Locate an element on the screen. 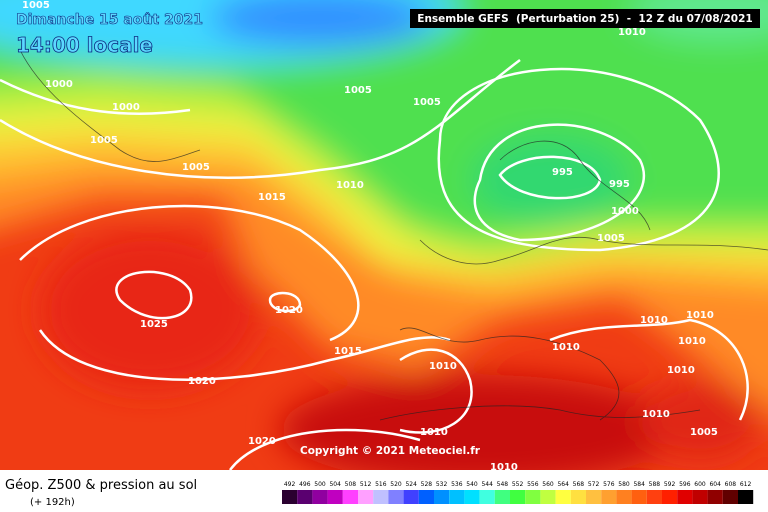 The image size is (768, 512). legend-label: 536 is located at coordinates (457, 484).